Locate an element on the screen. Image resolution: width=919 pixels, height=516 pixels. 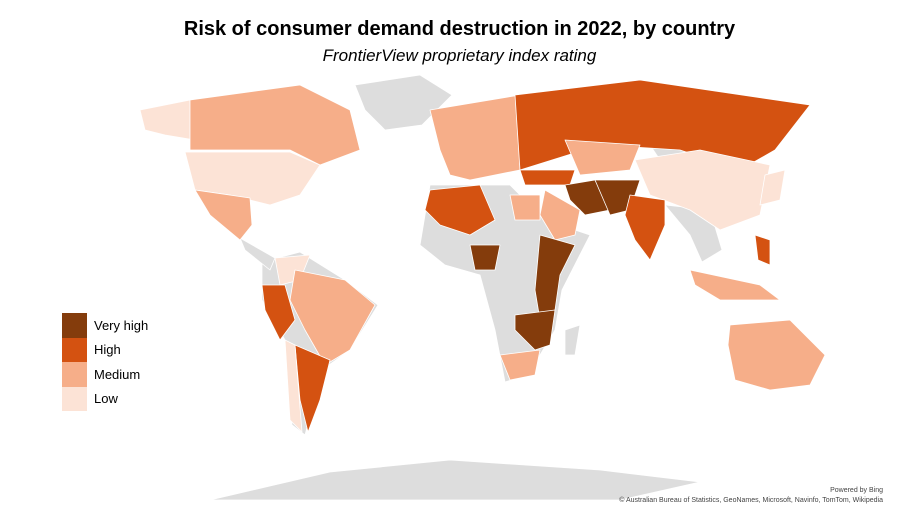
region-japan is located at coordinates (772, 187).